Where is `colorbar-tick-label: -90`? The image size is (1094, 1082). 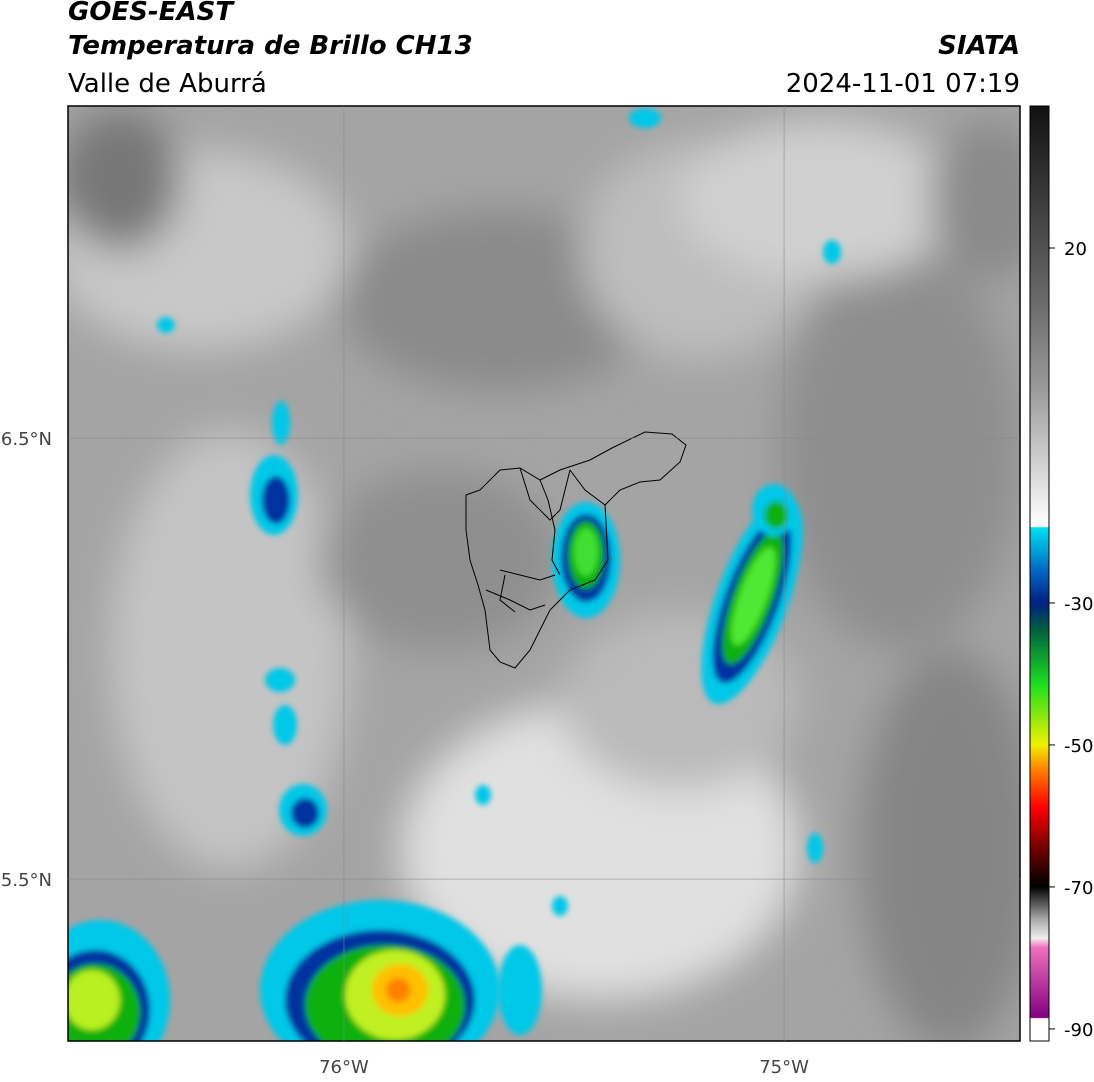
colorbar-tick-label: -90 is located at coordinates (1078, 1030).